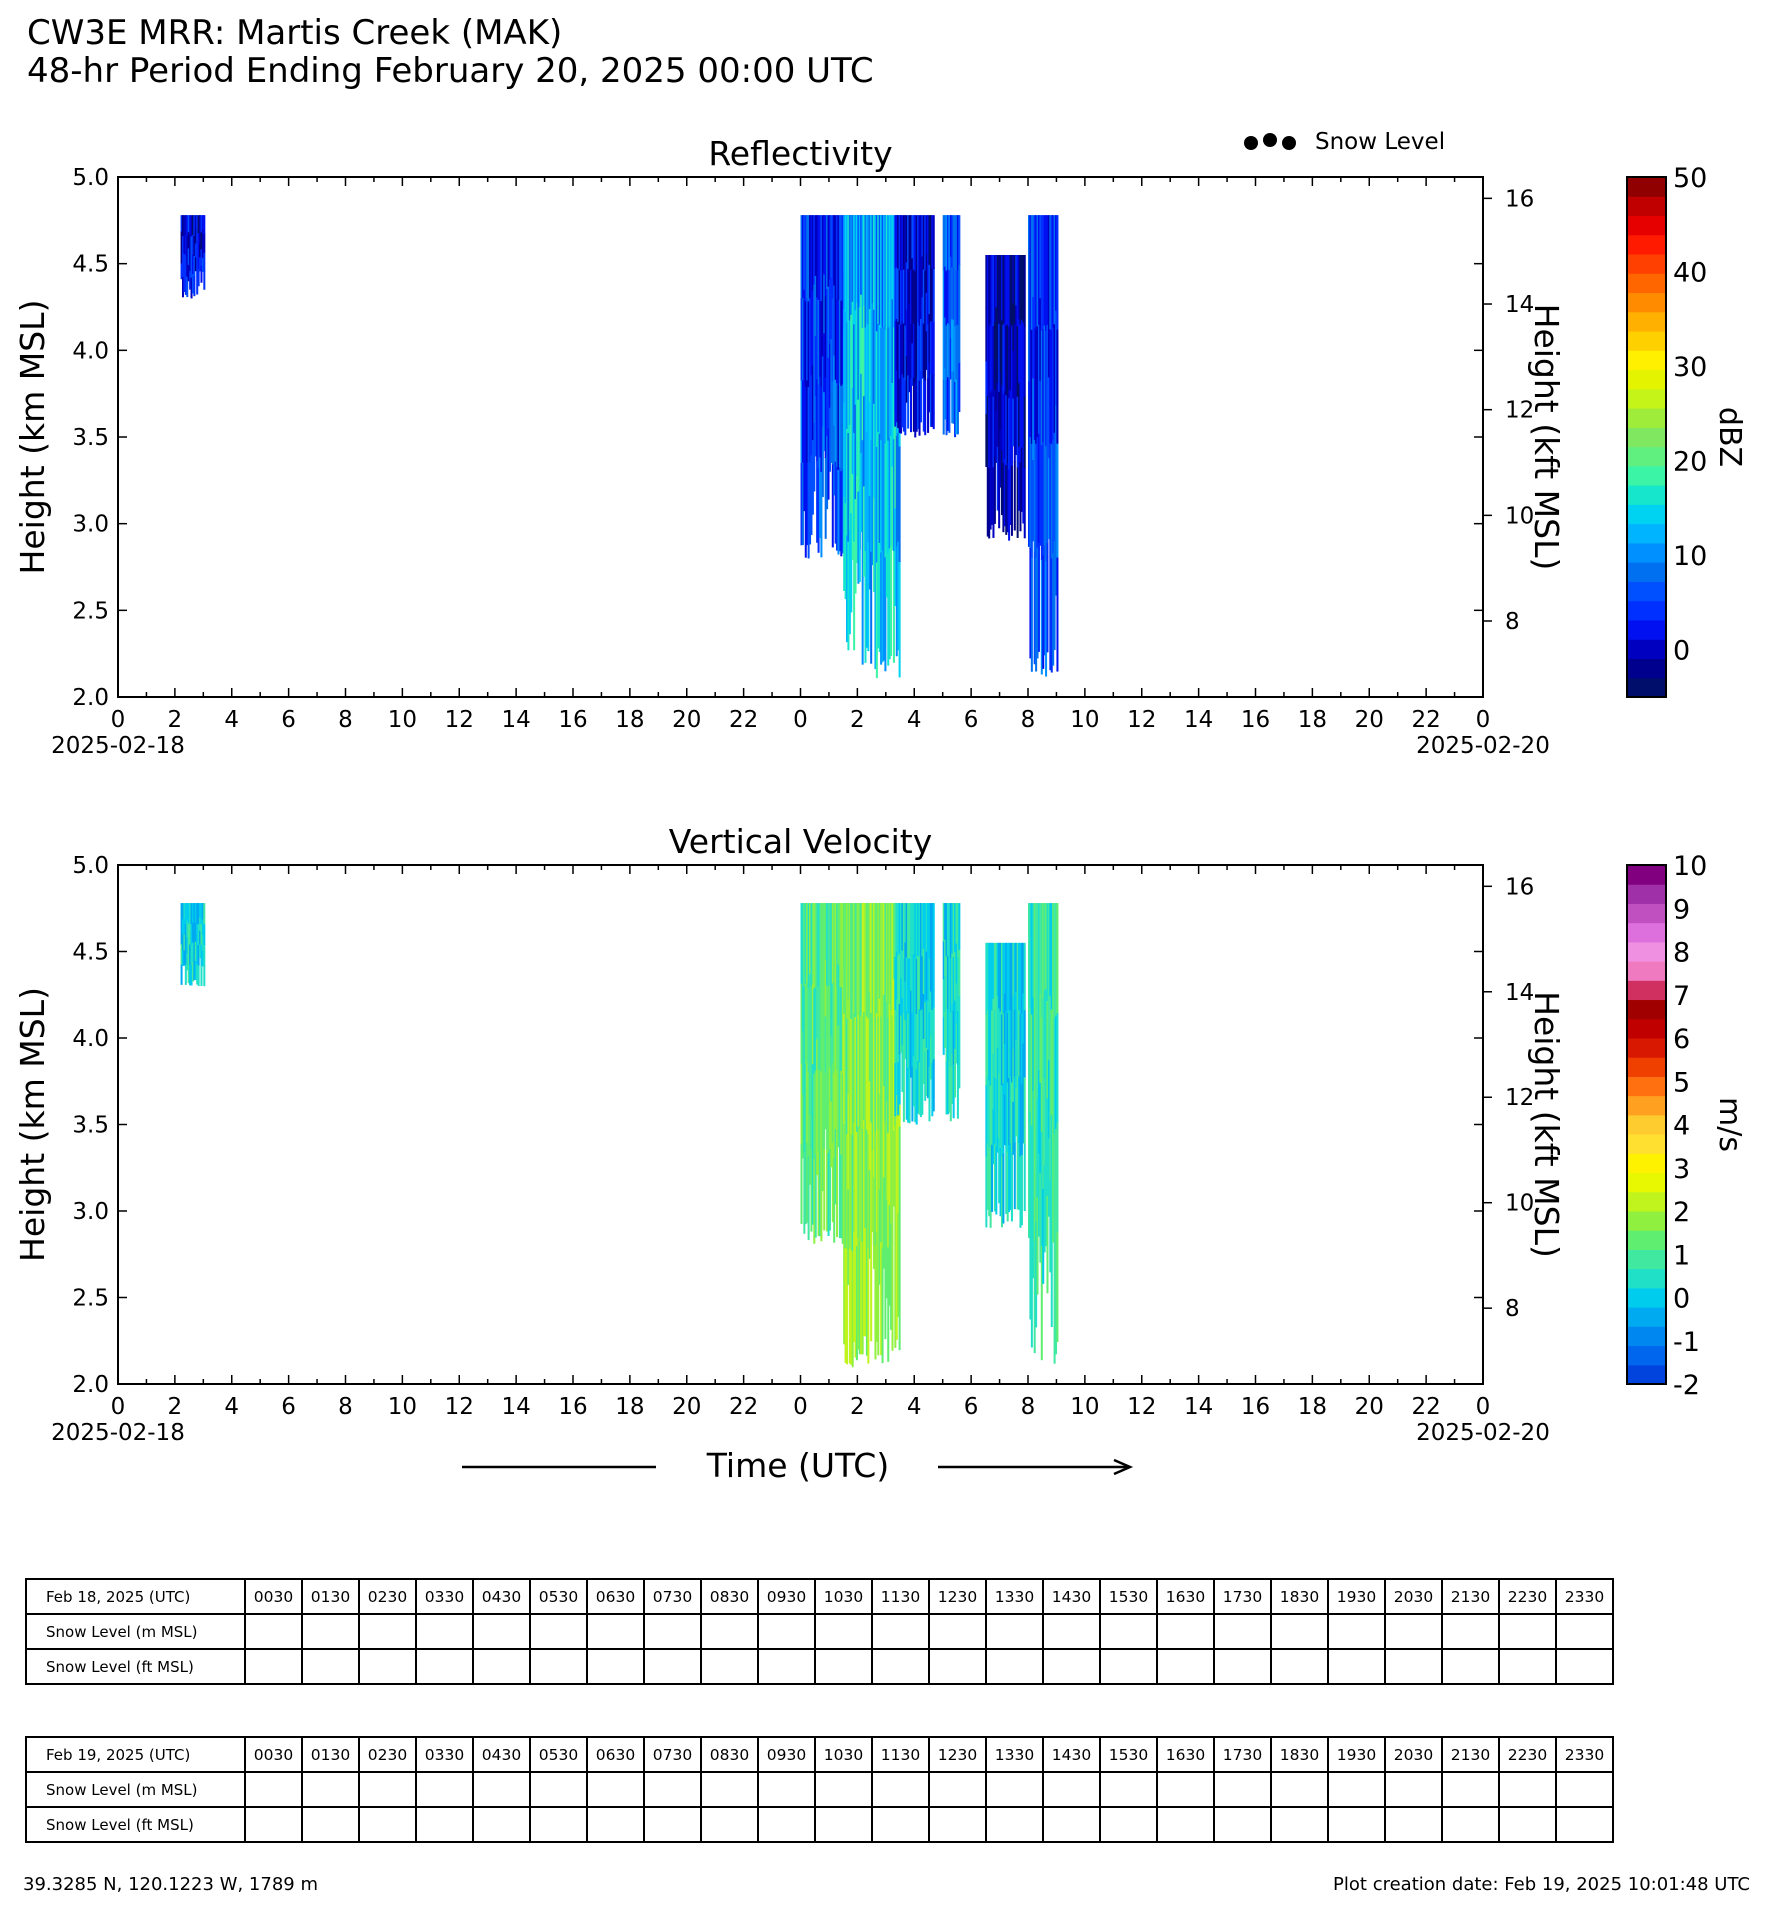  Describe the element at coordinates (1527, 1596) in the screenshot. I see `snow-table-time-cell: 2230` at that location.